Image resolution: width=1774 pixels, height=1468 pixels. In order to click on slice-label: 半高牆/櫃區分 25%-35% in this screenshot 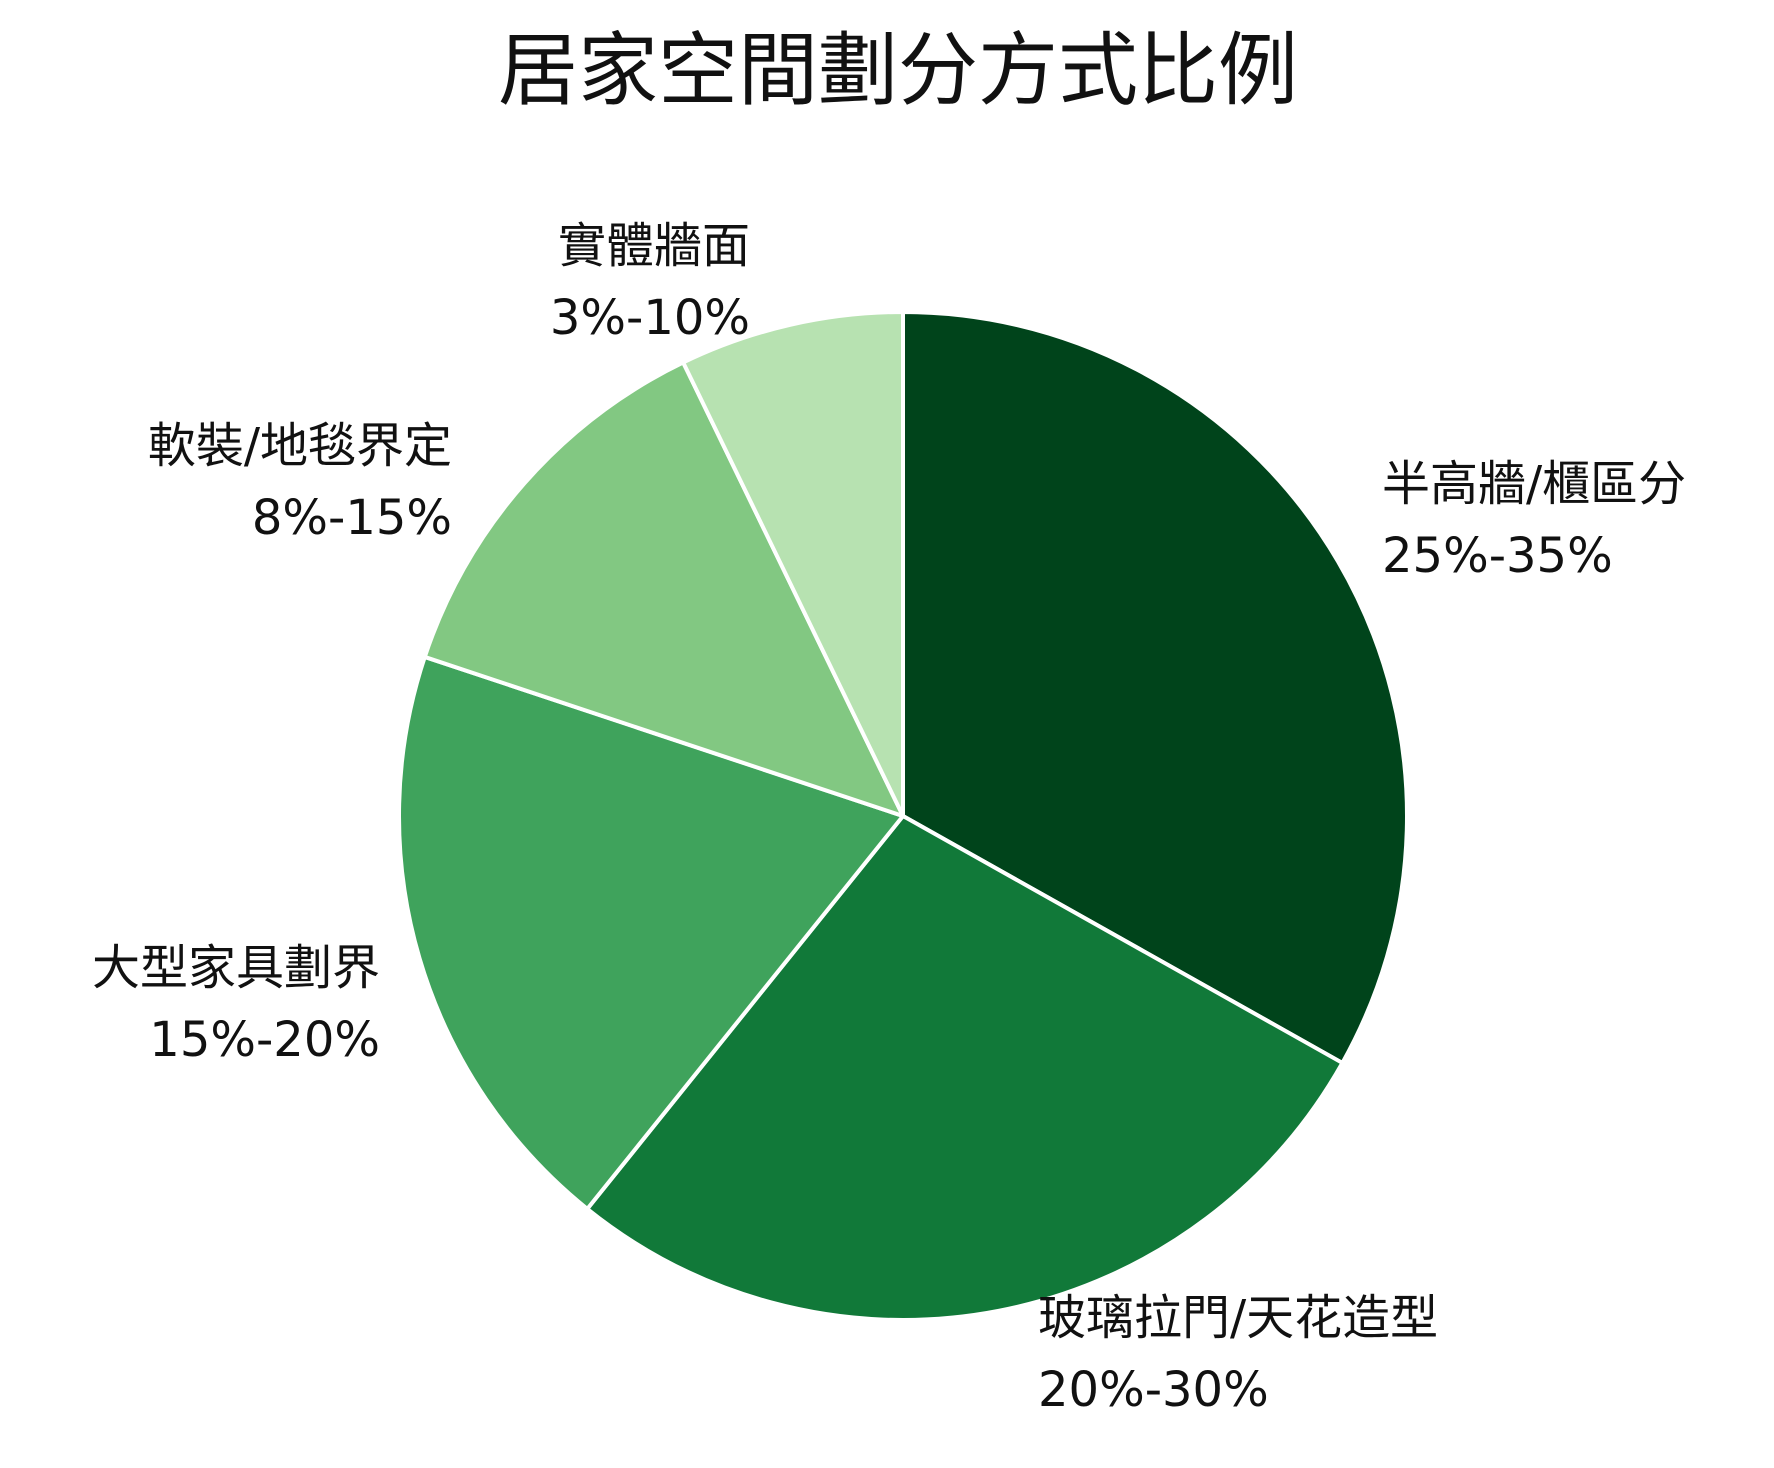, I will do `click(1534, 520)`.